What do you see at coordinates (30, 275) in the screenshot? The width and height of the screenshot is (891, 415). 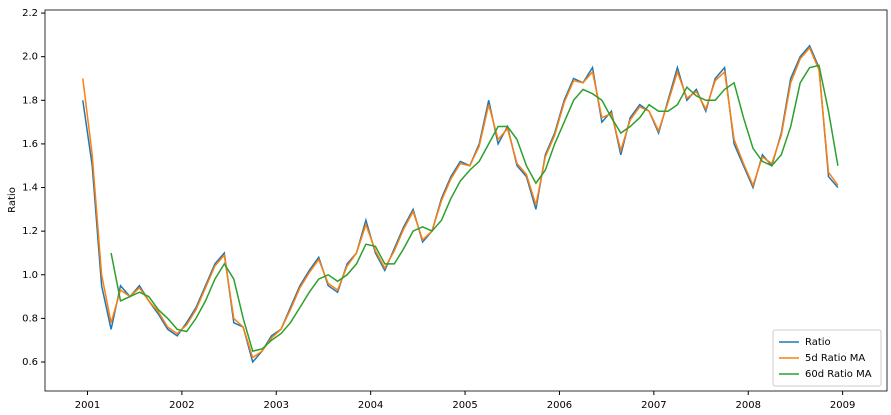 I see `y-tick-label: 1.0` at bounding box center [30, 275].